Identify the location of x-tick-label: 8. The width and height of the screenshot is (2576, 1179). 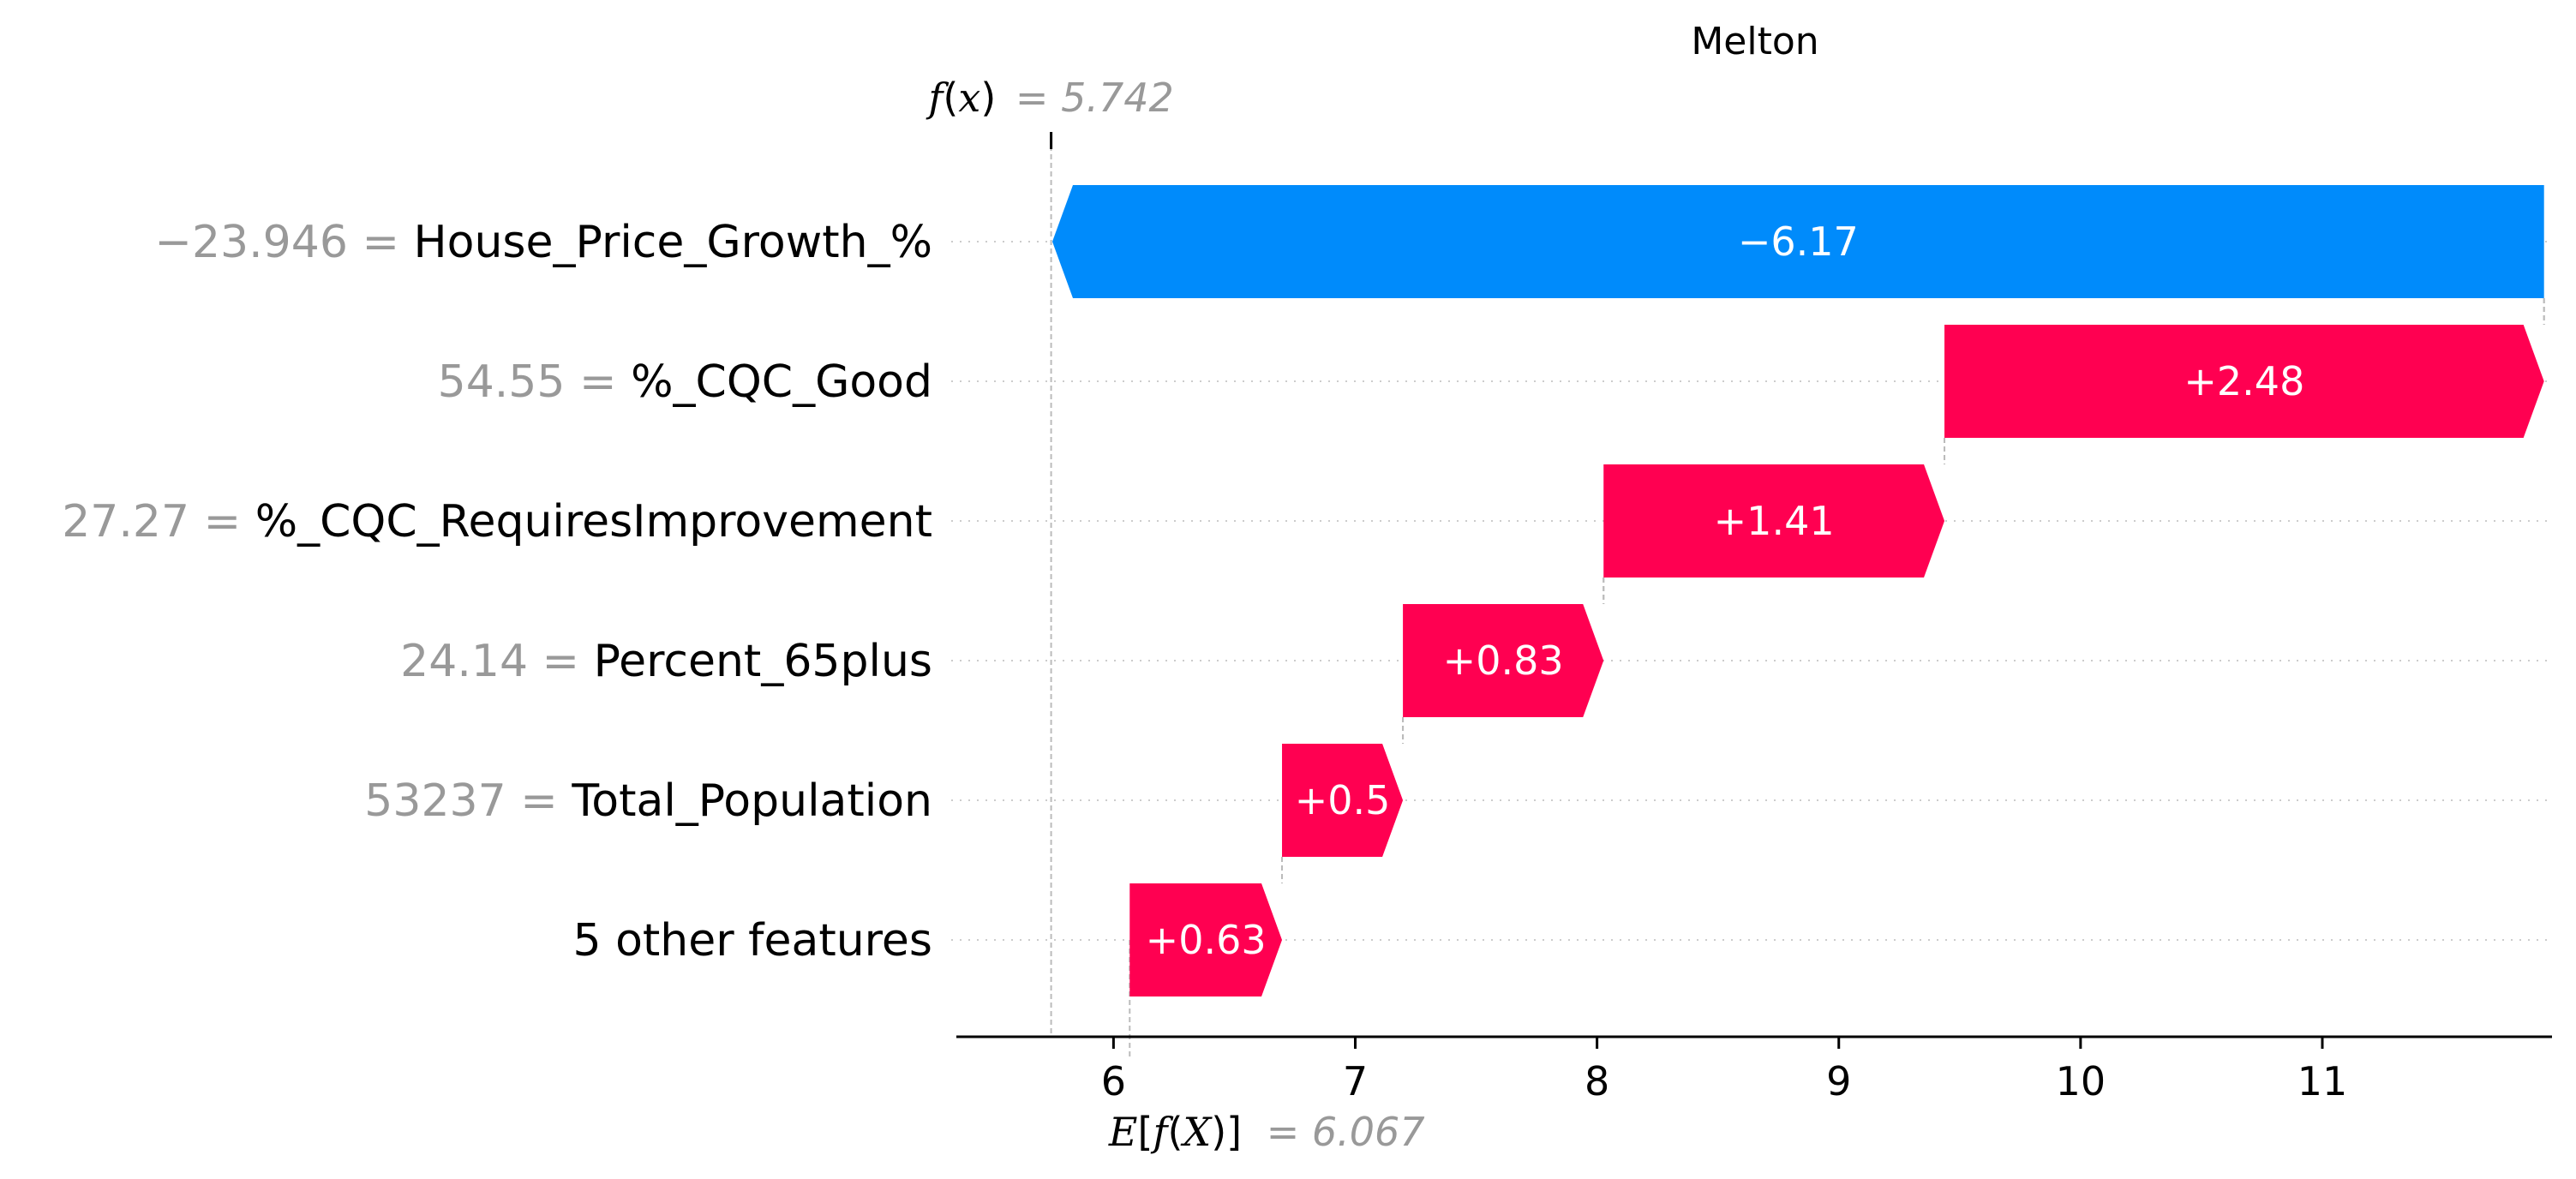
(1597, 1081).